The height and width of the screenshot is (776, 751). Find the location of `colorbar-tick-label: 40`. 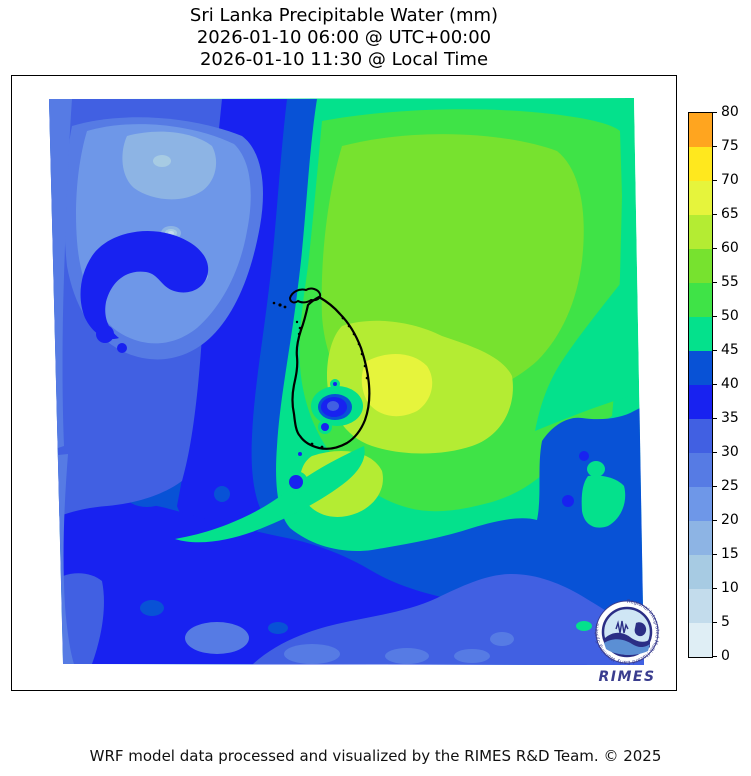

colorbar-tick-label: 40 is located at coordinates (730, 384).